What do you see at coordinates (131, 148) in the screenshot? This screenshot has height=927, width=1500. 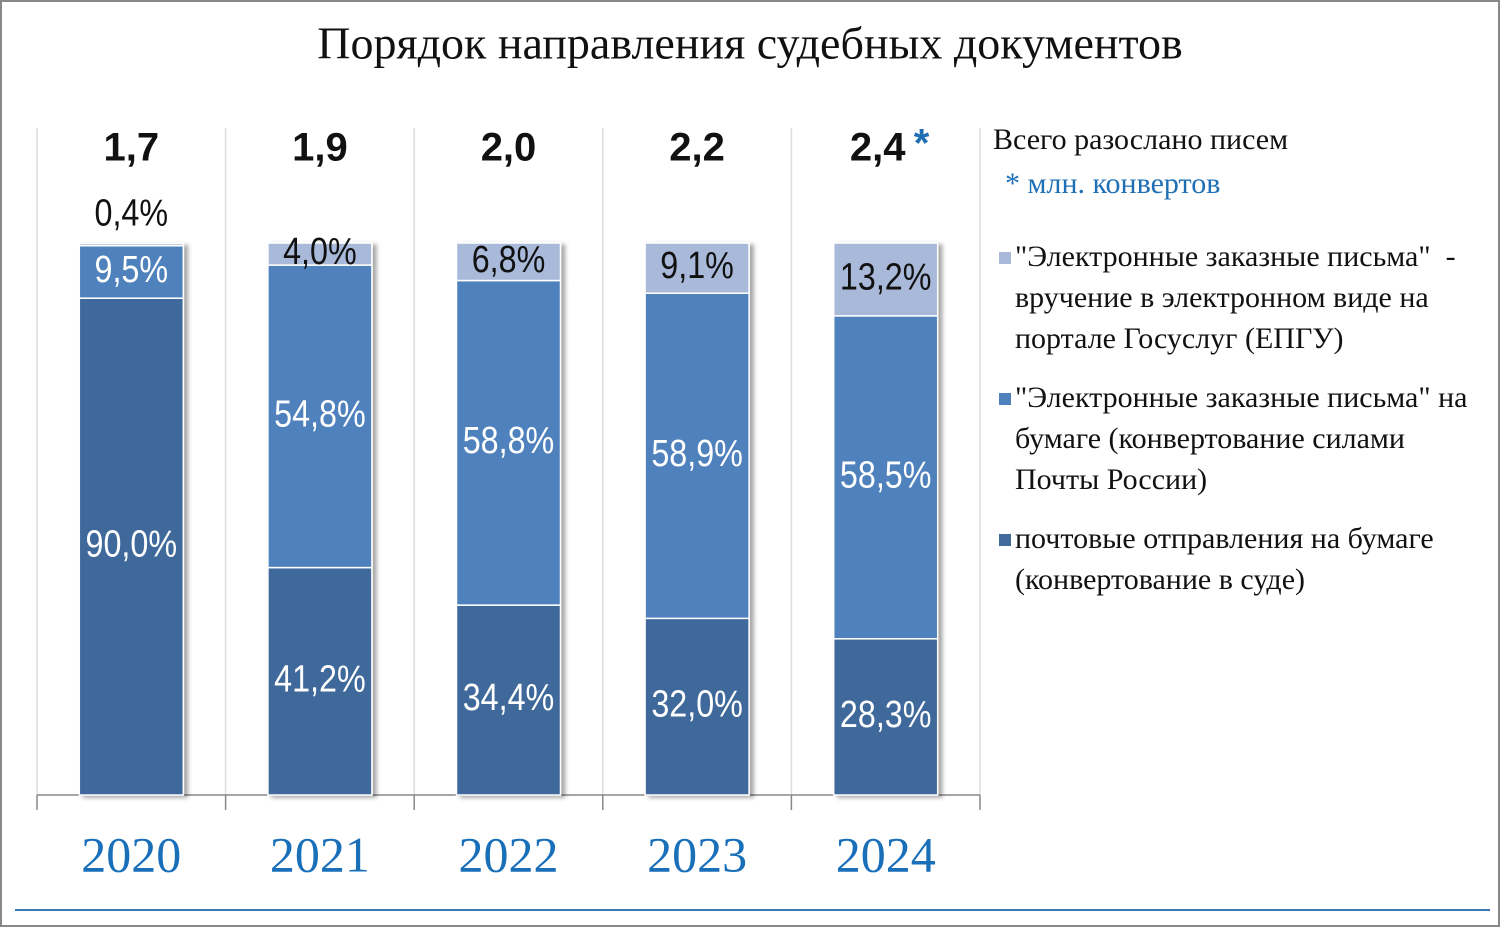 I see `total-label: 1,7` at bounding box center [131, 148].